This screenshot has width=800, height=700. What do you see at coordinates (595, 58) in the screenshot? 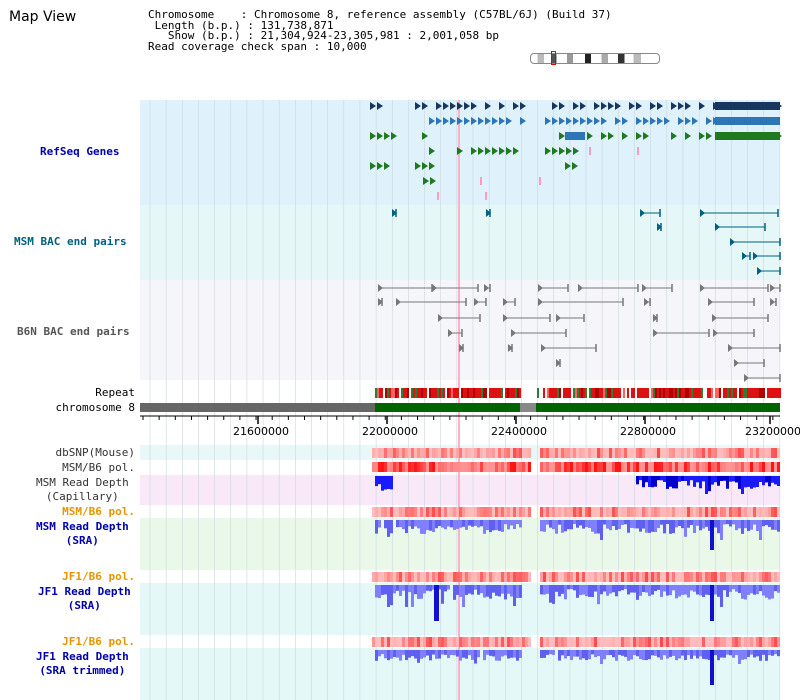
I see `chromosome-ideogram` at bounding box center [595, 58].